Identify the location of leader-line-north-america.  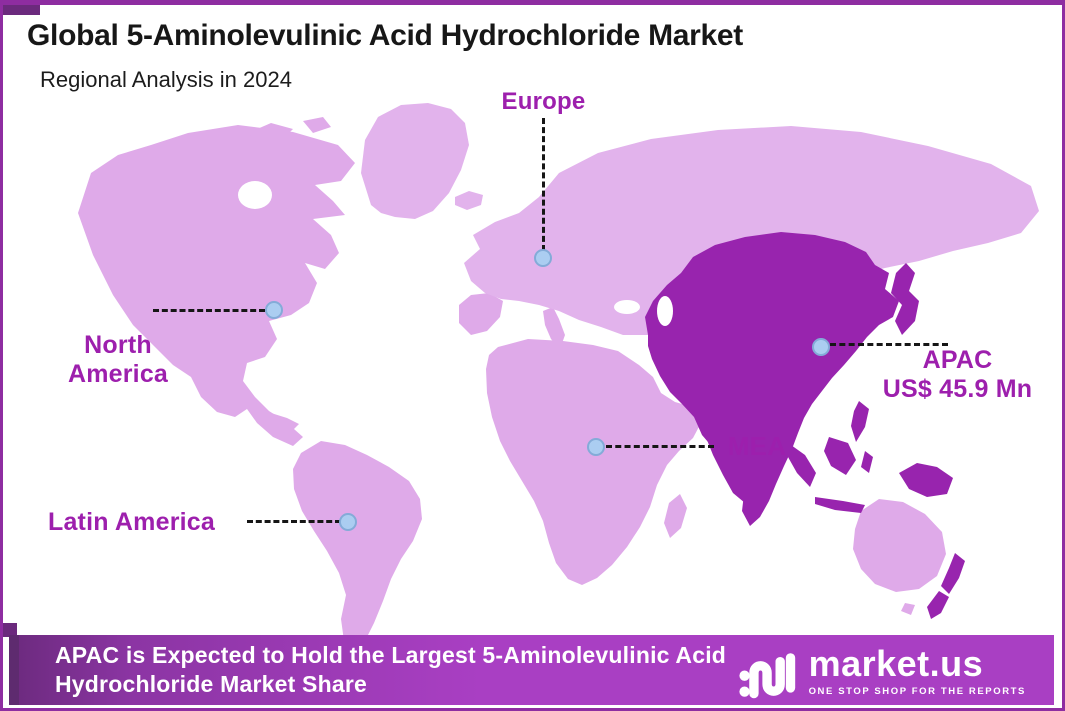
(209, 310).